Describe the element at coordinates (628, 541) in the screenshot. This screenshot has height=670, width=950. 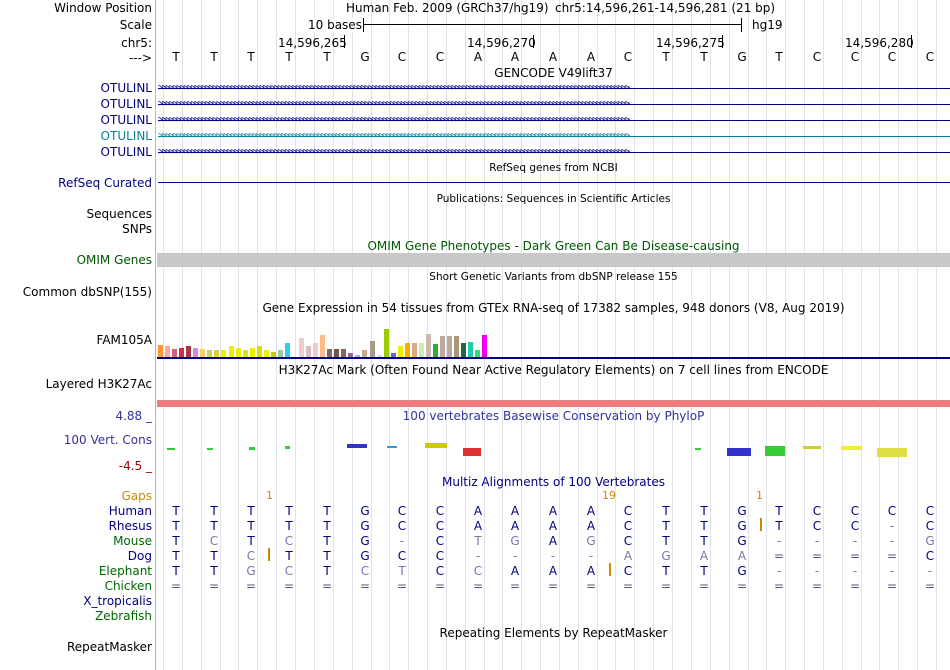
I see `alignment-base: C` at that location.